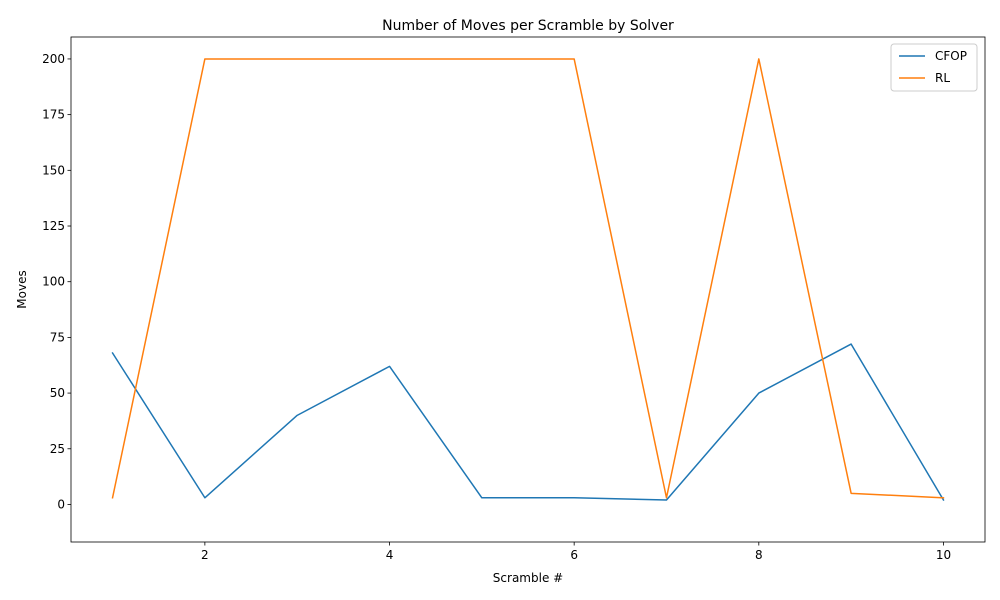  Describe the element at coordinates (53, 59) in the screenshot. I see `y-tick-label: 200` at that location.